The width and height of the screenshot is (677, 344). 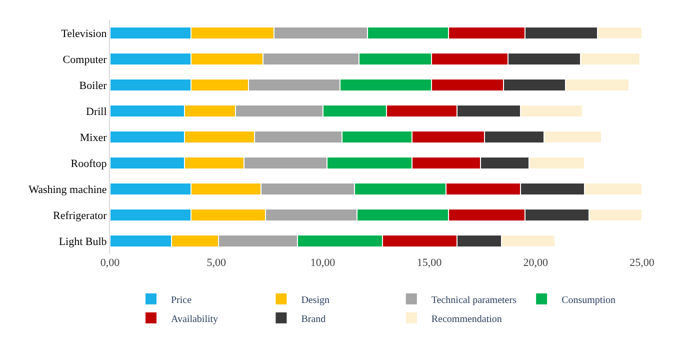 What do you see at coordinates (93, 86) in the screenshot?
I see `y-tick-label: Boiler` at bounding box center [93, 86].